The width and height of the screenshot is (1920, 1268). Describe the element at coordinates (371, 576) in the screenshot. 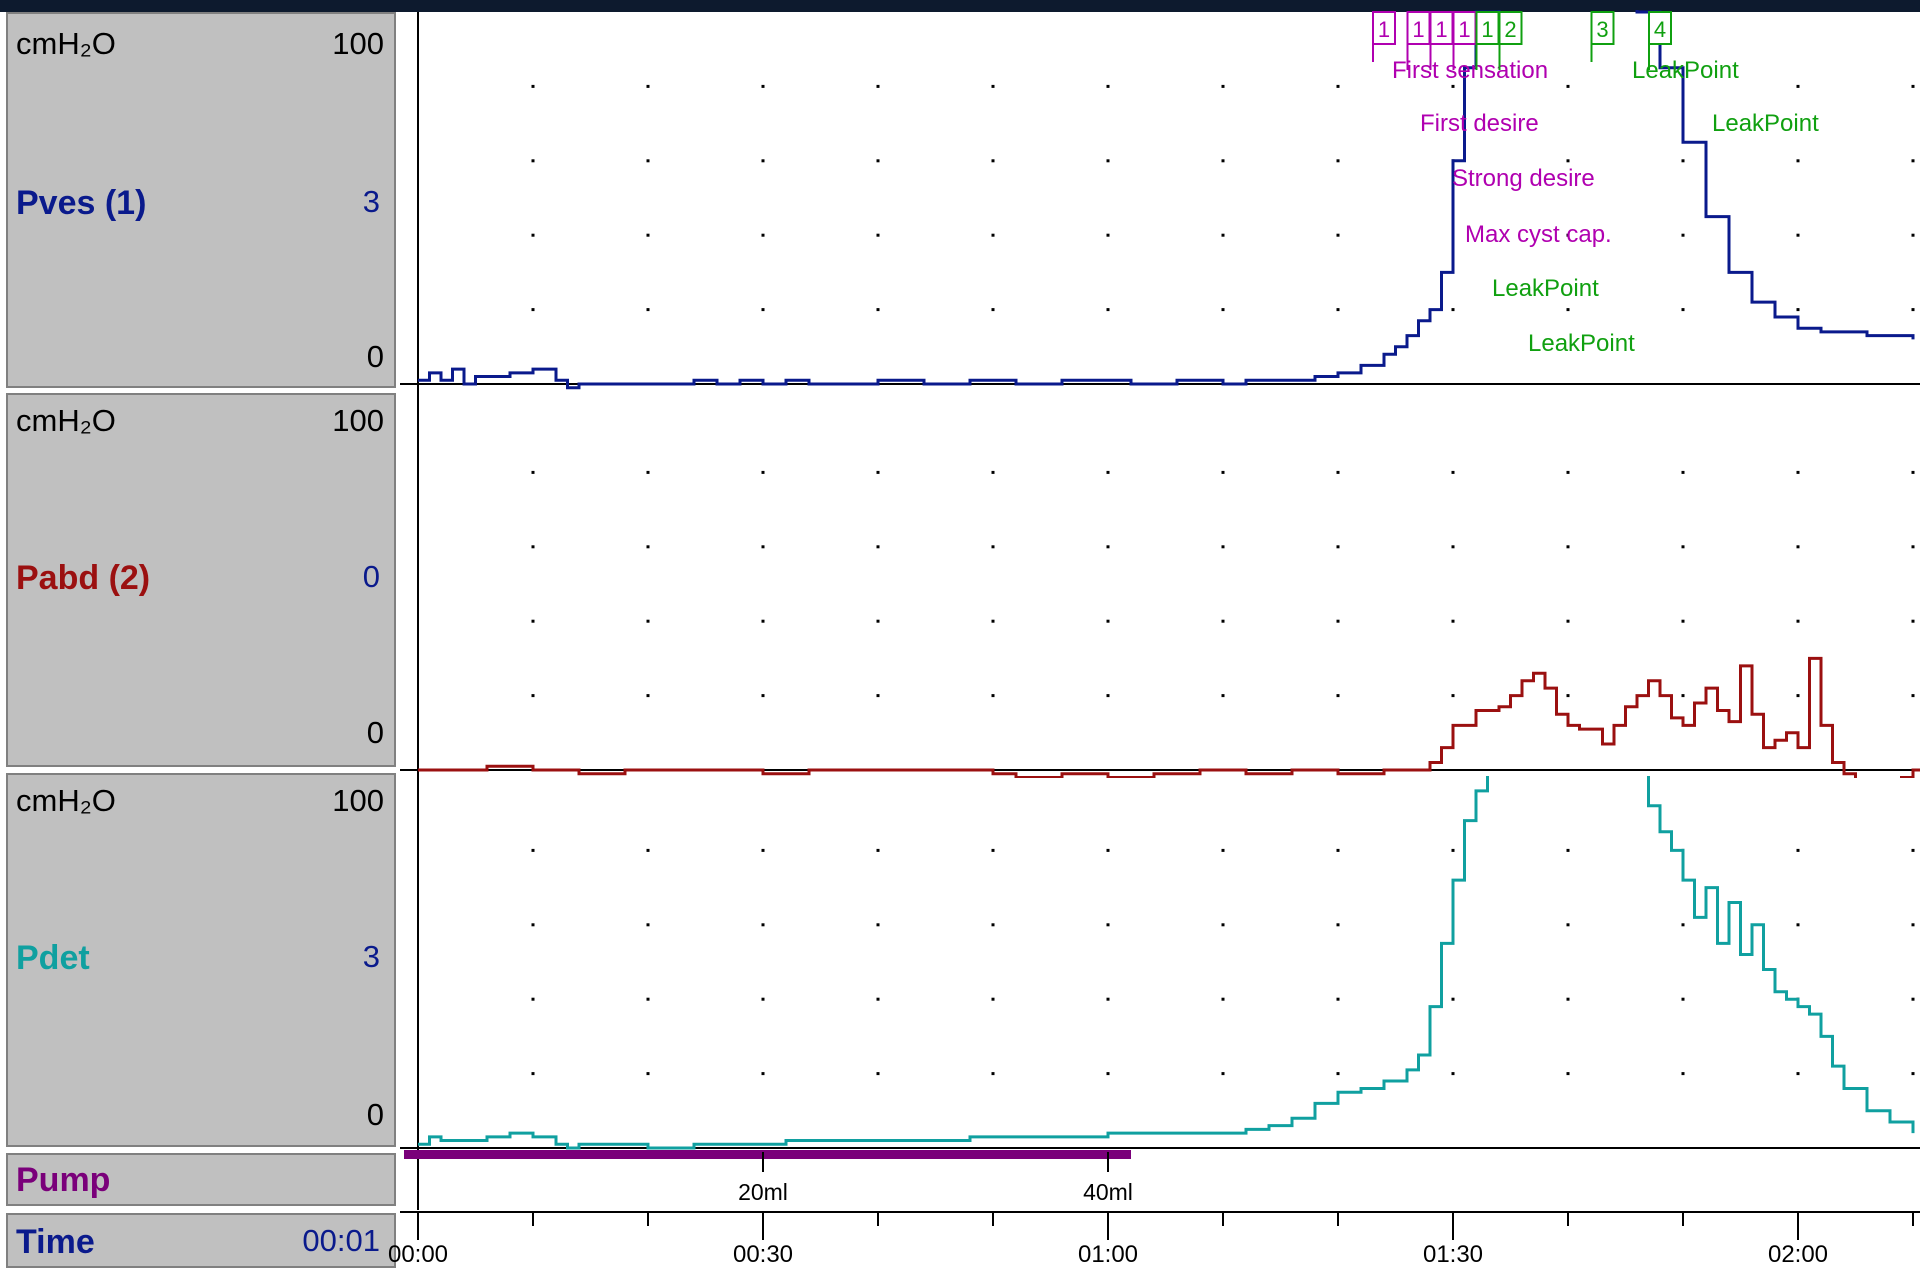

I see `pabd-current-value: 0` at that location.